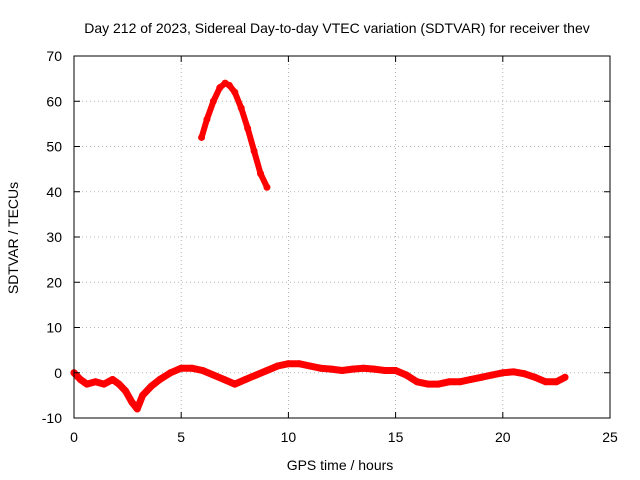  Describe the element at coordinates (54, 147) in the screenshot. I see `y-tick-label: 50` at that location.